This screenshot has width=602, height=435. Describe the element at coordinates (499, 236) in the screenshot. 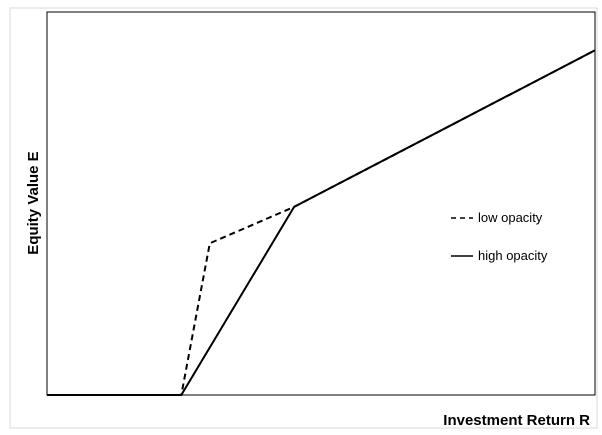

I see `legend: low opacity high opacity` at that location.